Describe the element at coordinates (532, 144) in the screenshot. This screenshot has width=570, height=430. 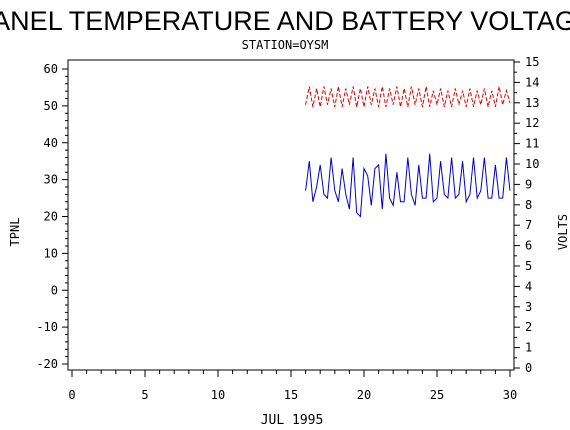
I see `right-tick-label: 11` at that location.